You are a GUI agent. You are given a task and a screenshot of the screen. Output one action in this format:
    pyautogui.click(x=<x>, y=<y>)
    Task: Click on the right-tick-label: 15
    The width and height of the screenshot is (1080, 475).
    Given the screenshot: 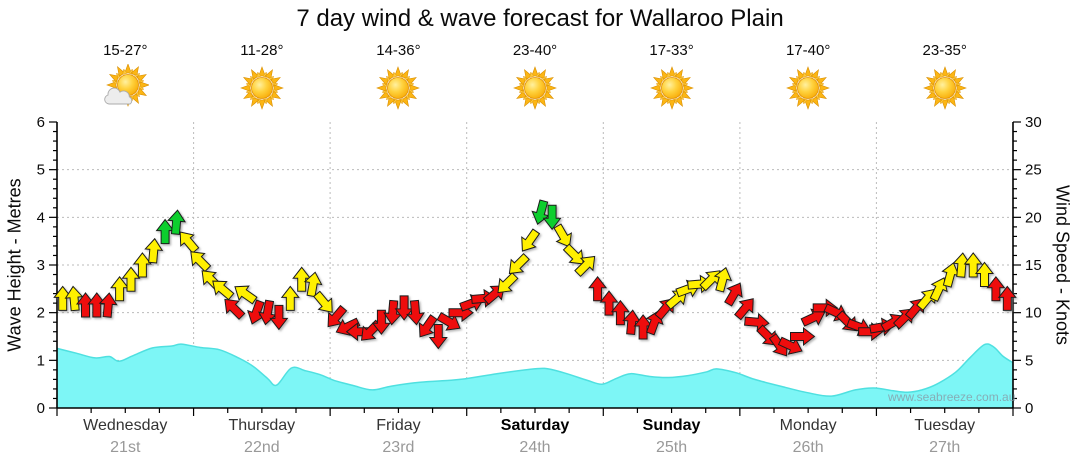 What is the action you would take?
    pyautogui.click(x=1033, y=265)
    